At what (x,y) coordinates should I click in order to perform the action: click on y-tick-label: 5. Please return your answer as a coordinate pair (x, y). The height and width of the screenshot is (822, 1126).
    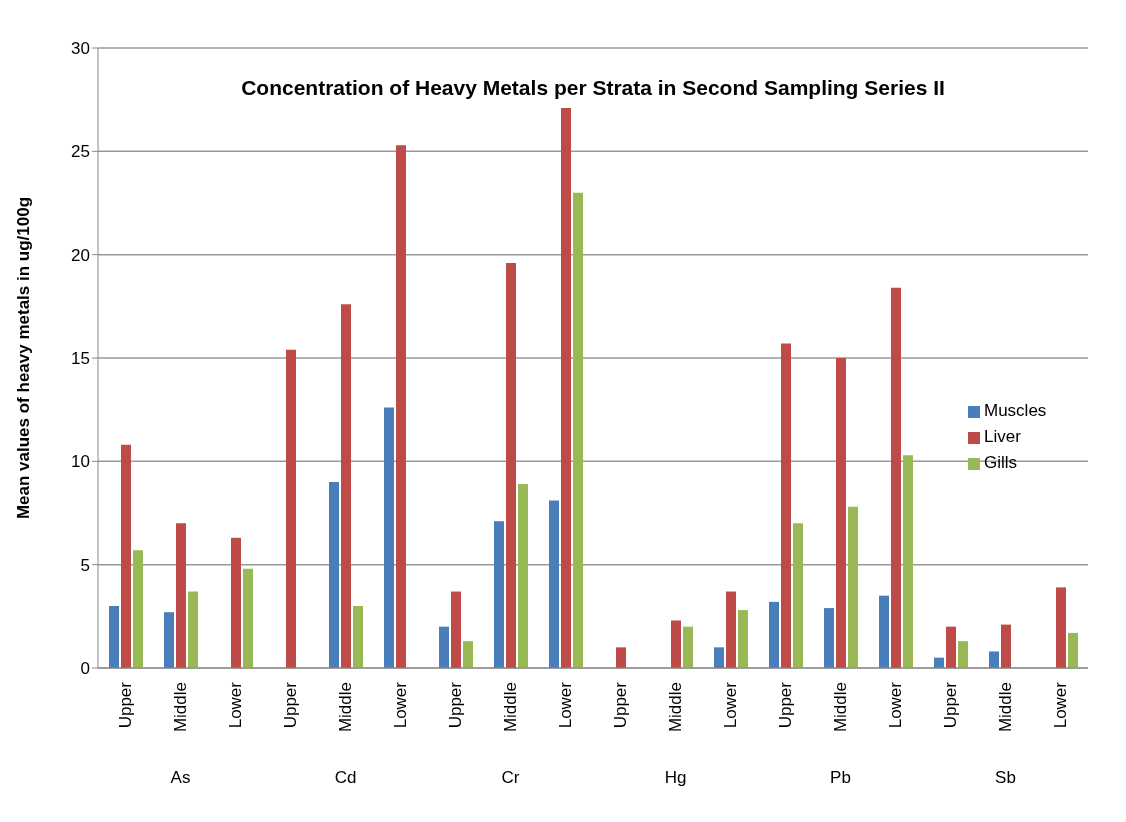
    Looking at the image, I should click on (85, 565).